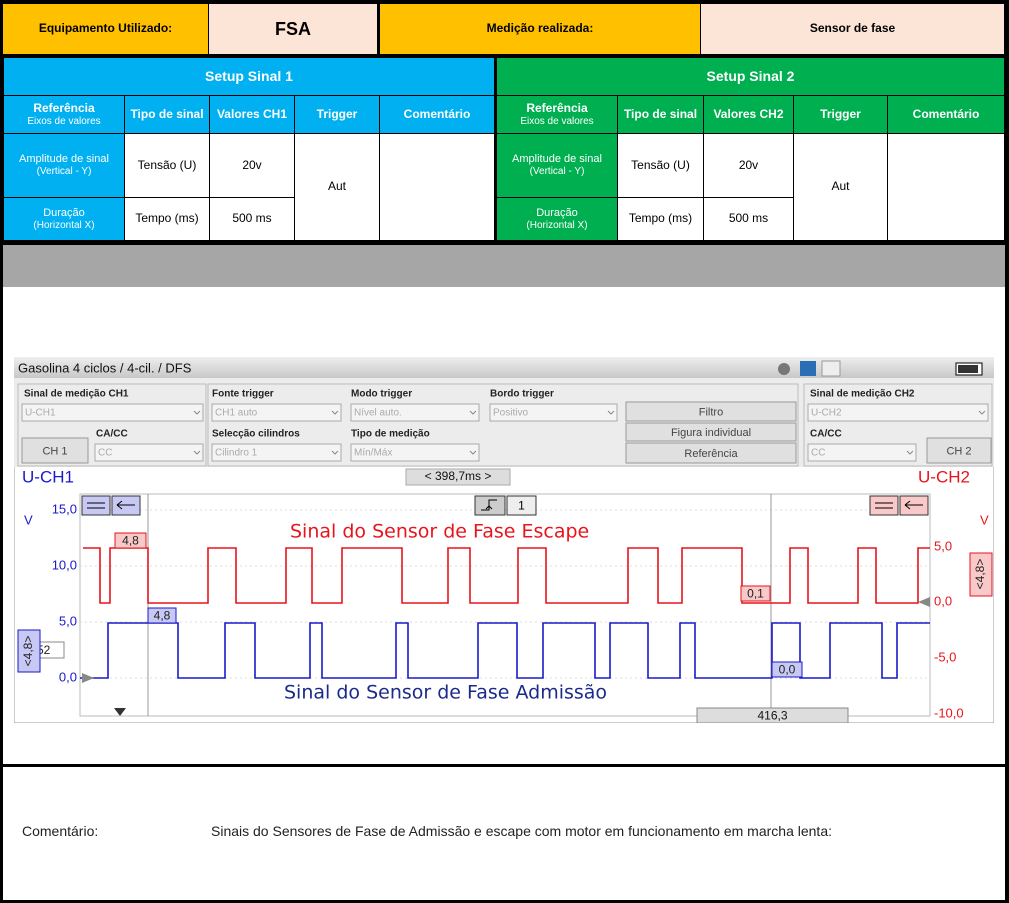  I want to click on column-header: Referência Eixos de valores, so click(557, 114).